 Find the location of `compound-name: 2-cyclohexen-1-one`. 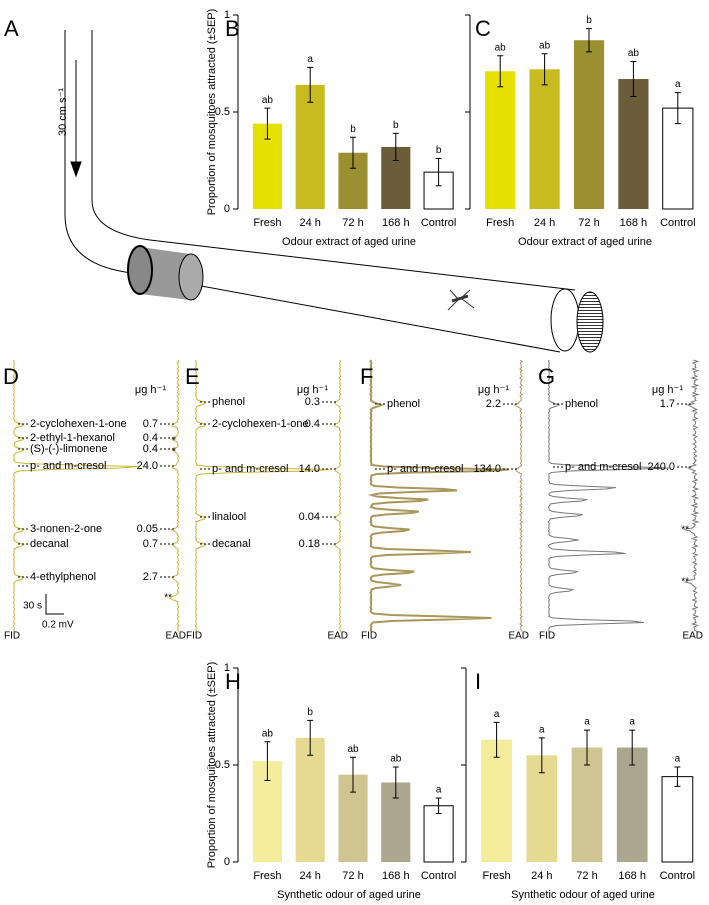

compound-name: 2-cyclohexen-1-one is located at coordinates (260, 424).